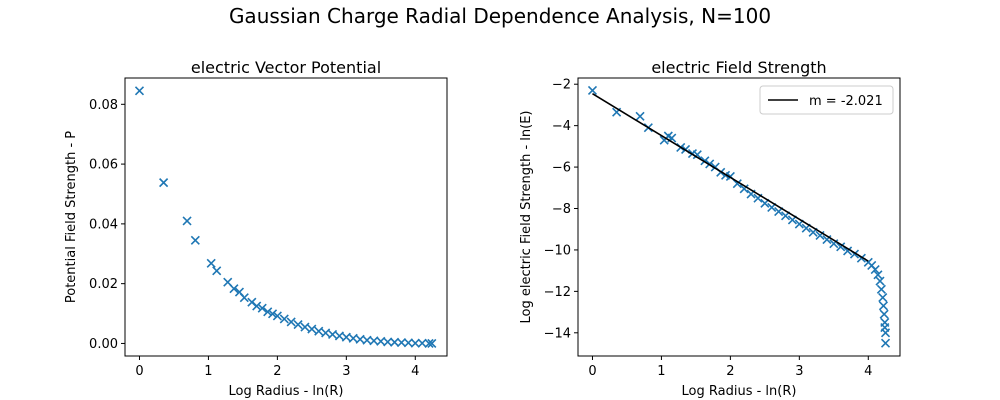  I want to click on potential-plot-x-ticks: 0 1 2 3 4, so click(277, 367).